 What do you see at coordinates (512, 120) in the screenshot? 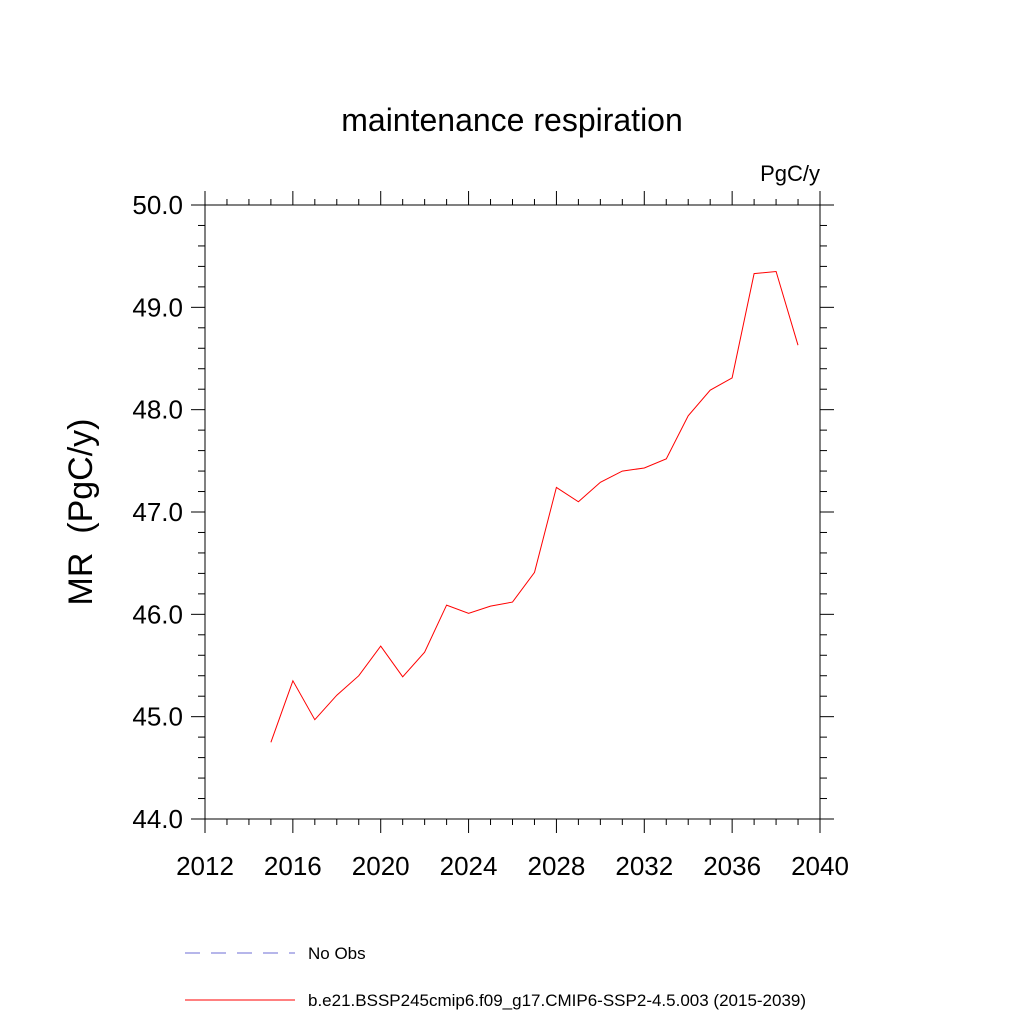
I see `chart-title: maintenance respiration` at bounding box center [512, 120].